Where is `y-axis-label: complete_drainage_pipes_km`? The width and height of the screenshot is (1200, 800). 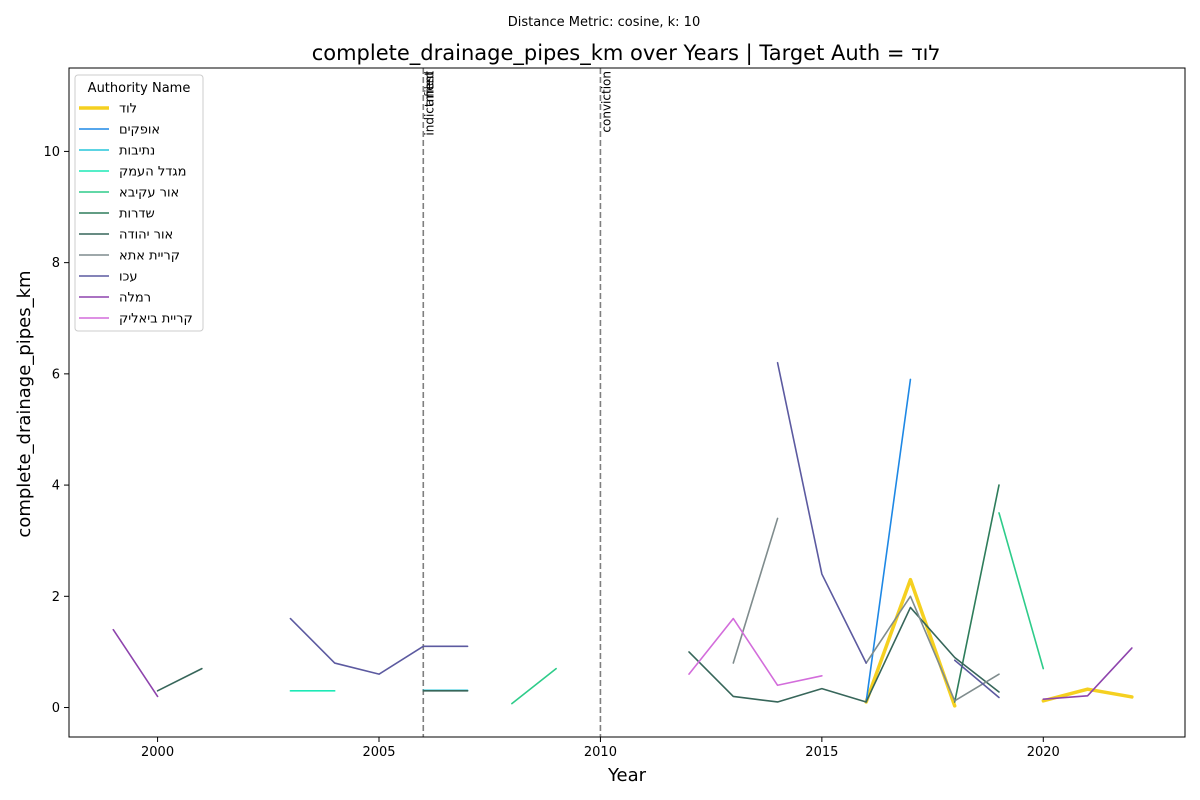
y-axis-label: complete_drainage_pipes_km is located at coordinates (24, 403).